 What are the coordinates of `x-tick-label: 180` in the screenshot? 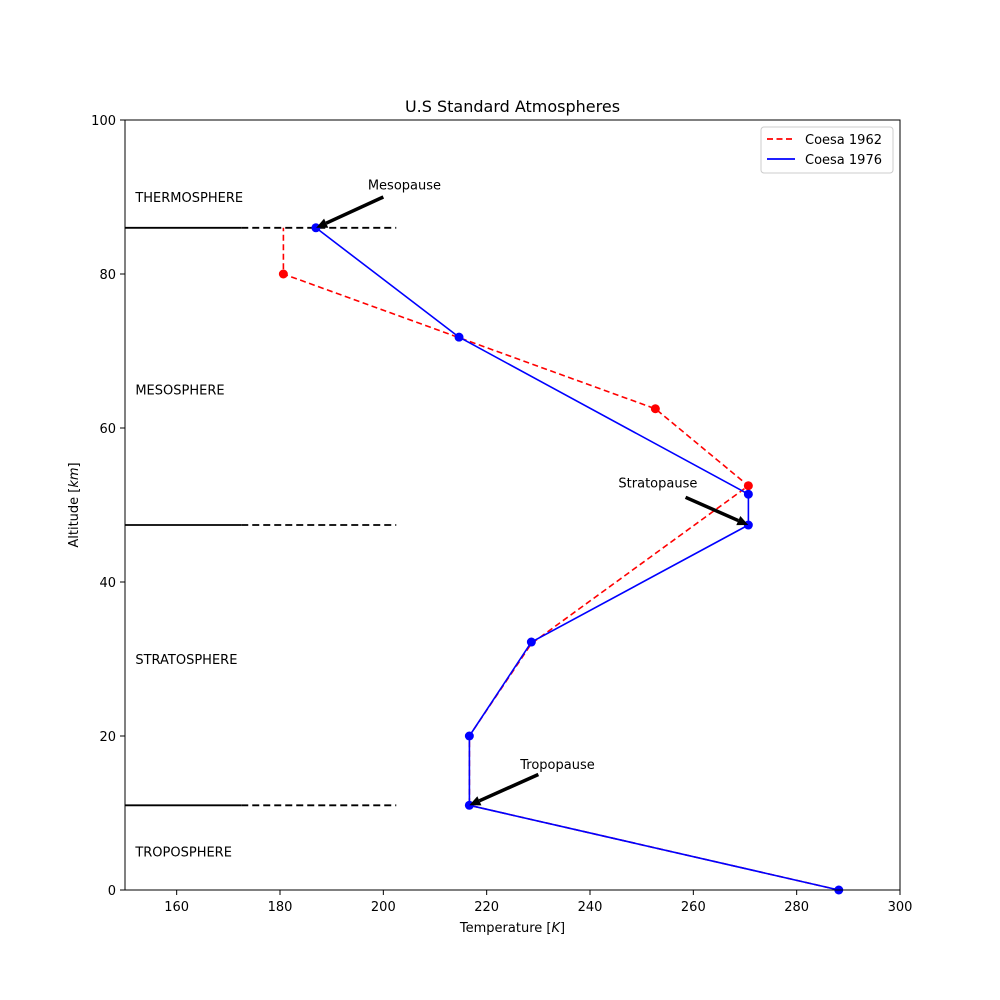 It's located at (280, 907).